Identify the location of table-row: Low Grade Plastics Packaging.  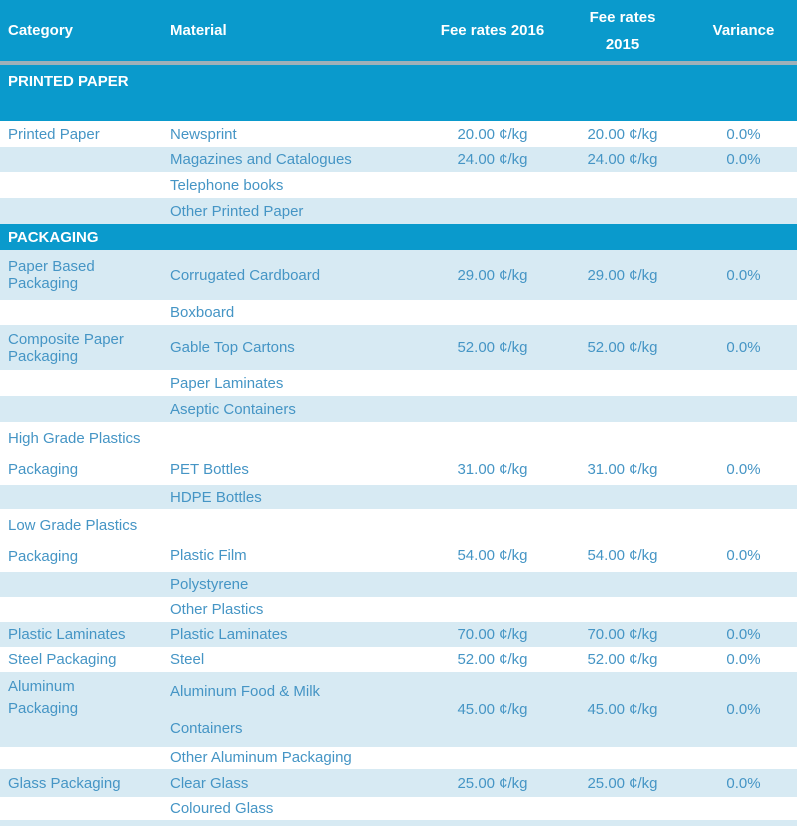
(398, 537).